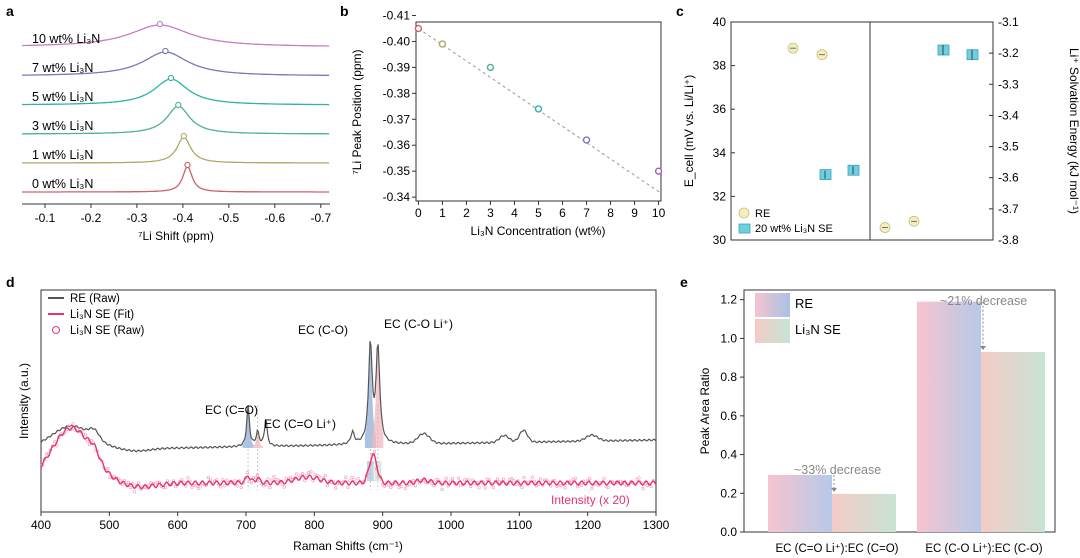 The image size is (1080, 558). I want to click on panel-d-x-tick-label: 700, so click(246, 525).